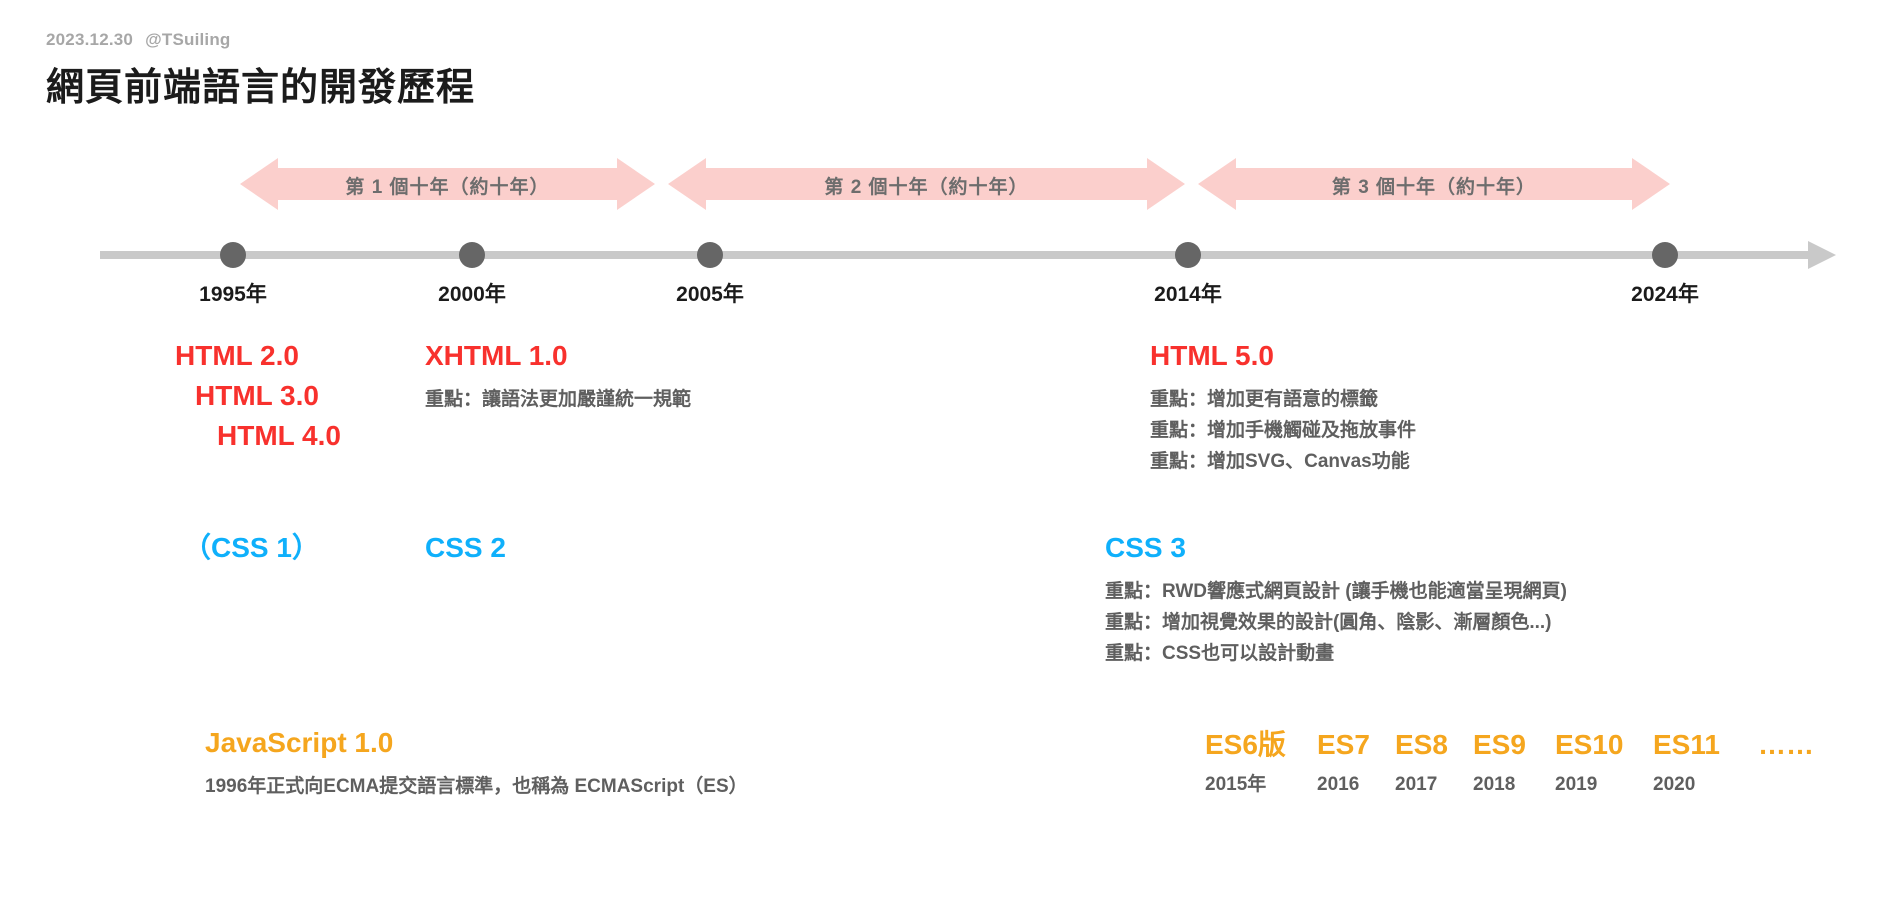 The width and height of the screenshot is (1900, 900). I want to click on axis-year-label: 2014年, so click(1188, 294).